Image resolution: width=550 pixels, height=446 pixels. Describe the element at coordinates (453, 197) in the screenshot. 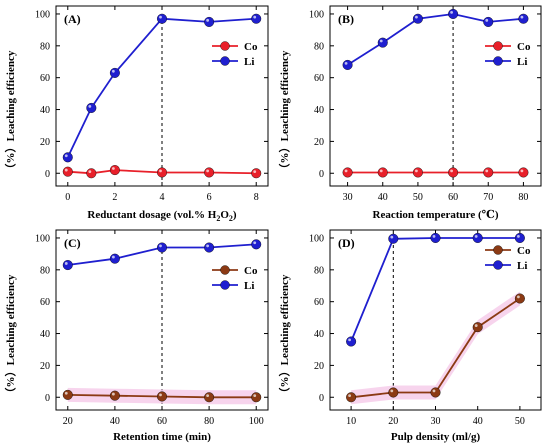

I see `x-tick-label: 60` at that location.